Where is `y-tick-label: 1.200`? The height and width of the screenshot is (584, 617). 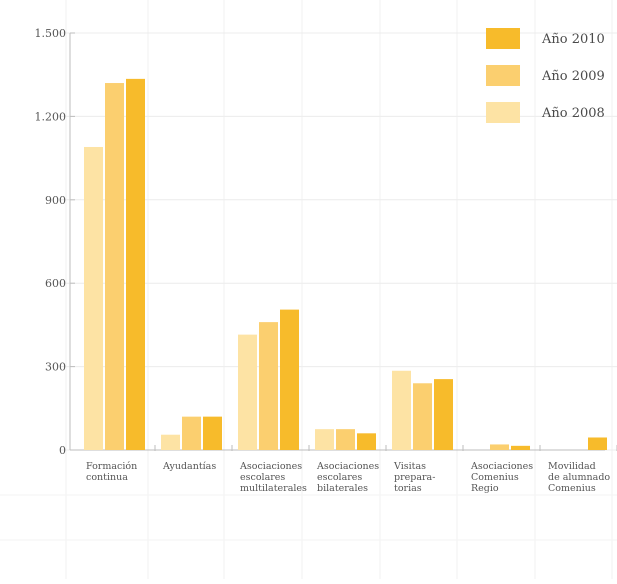 y-tick-label: 1.200 is located at coordinates (51, 116).